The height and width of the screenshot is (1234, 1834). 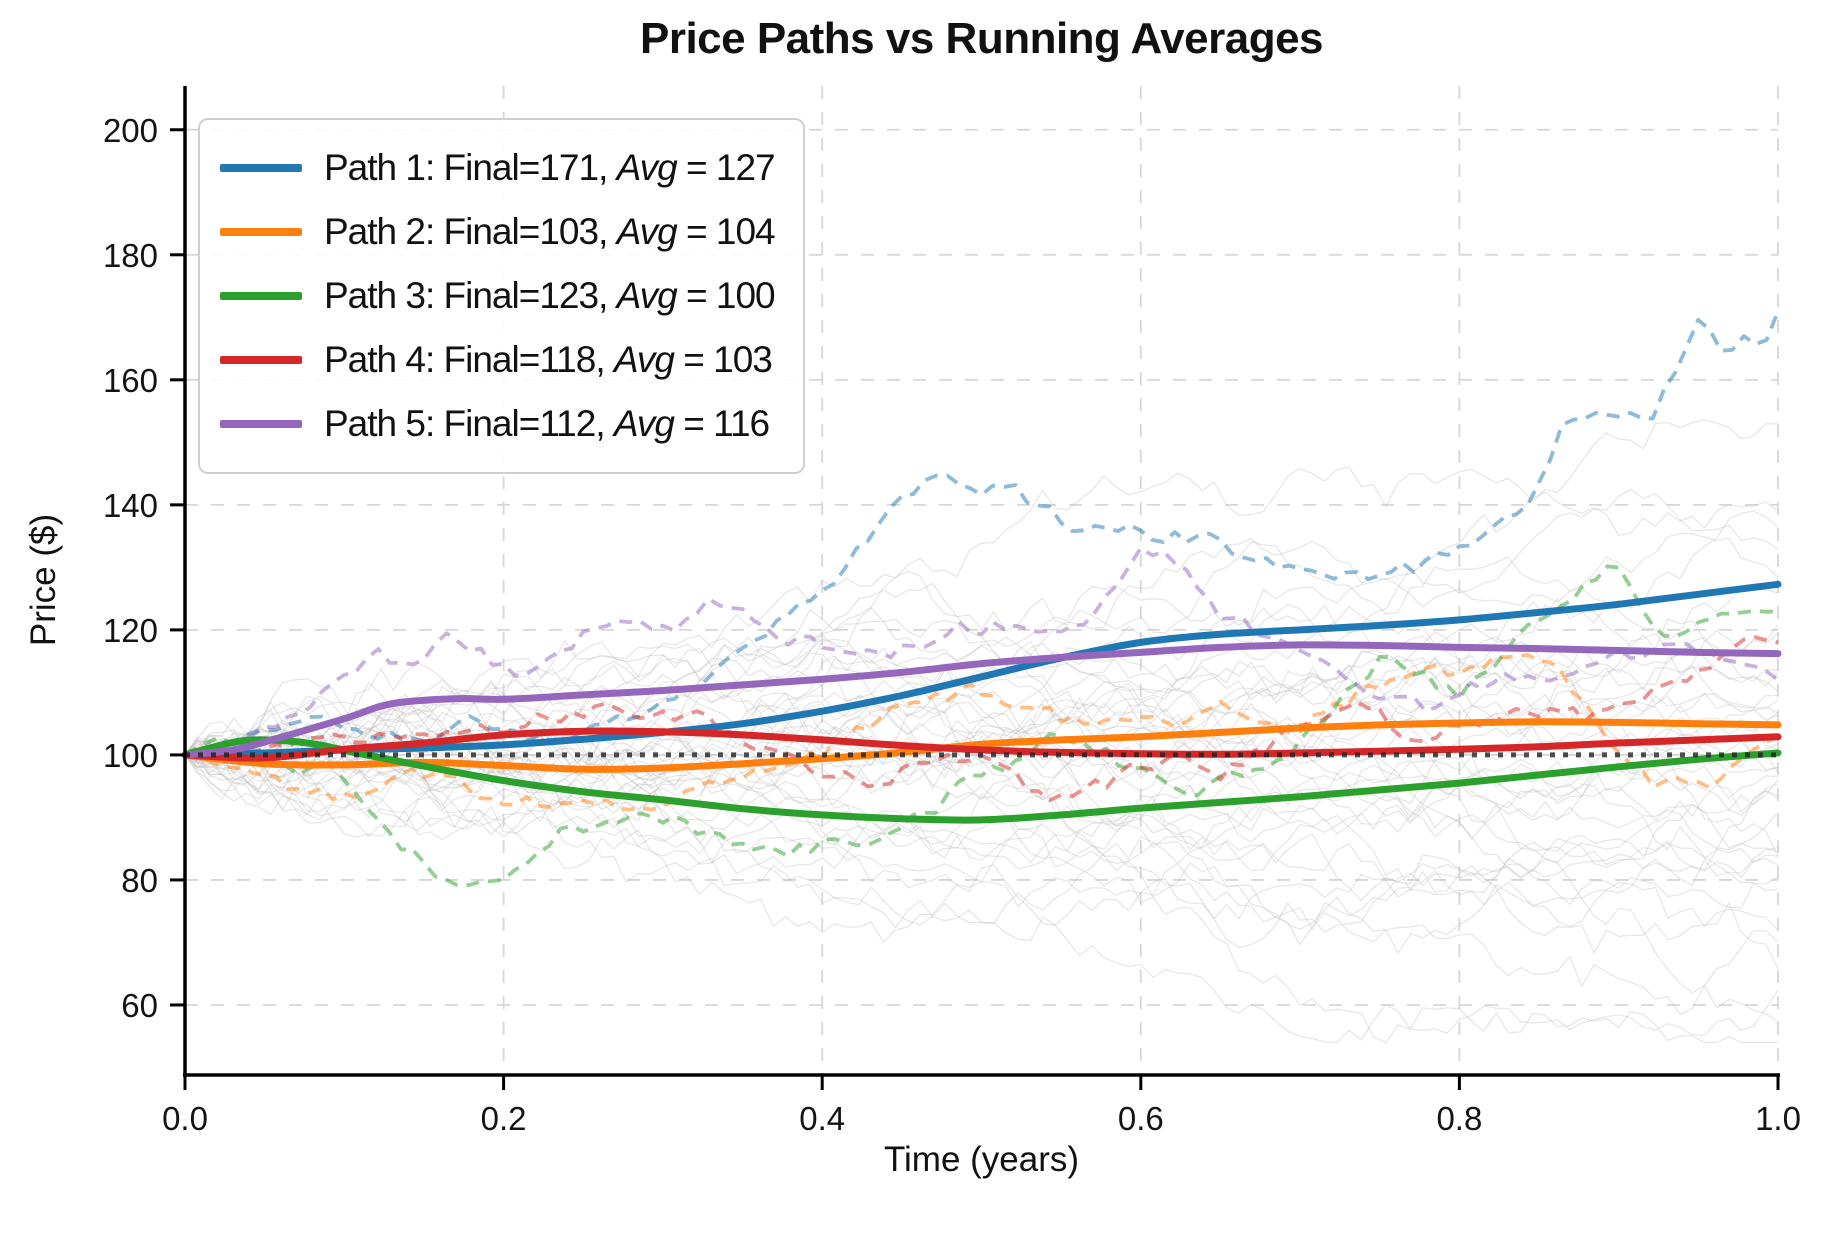 I want to click on y-tick-label: 60, so click(x=139, y=1005).